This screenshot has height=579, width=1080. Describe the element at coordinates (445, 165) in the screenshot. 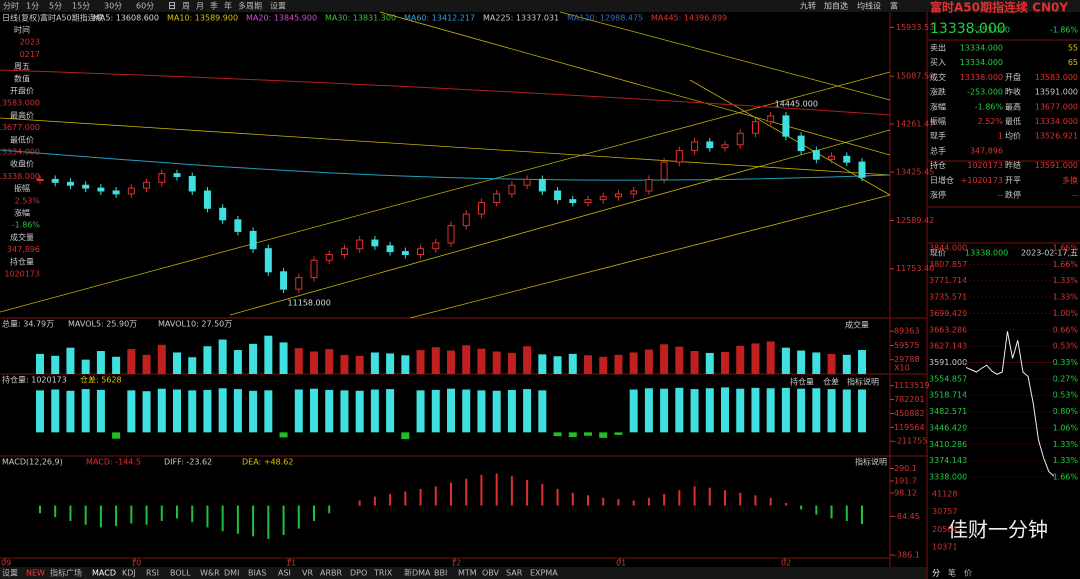

I see `ma-mid` at that location.